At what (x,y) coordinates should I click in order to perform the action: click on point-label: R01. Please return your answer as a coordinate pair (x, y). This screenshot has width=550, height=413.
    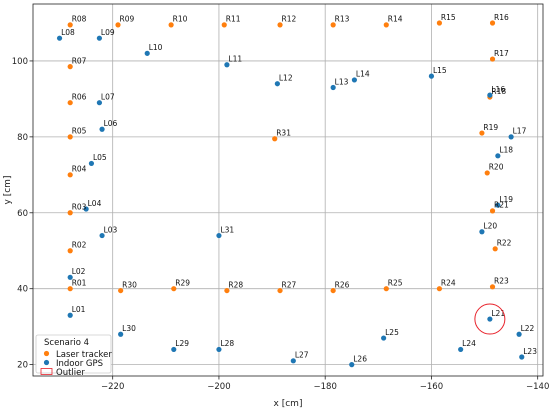
    Looking at the image, I should click on (79, 282).